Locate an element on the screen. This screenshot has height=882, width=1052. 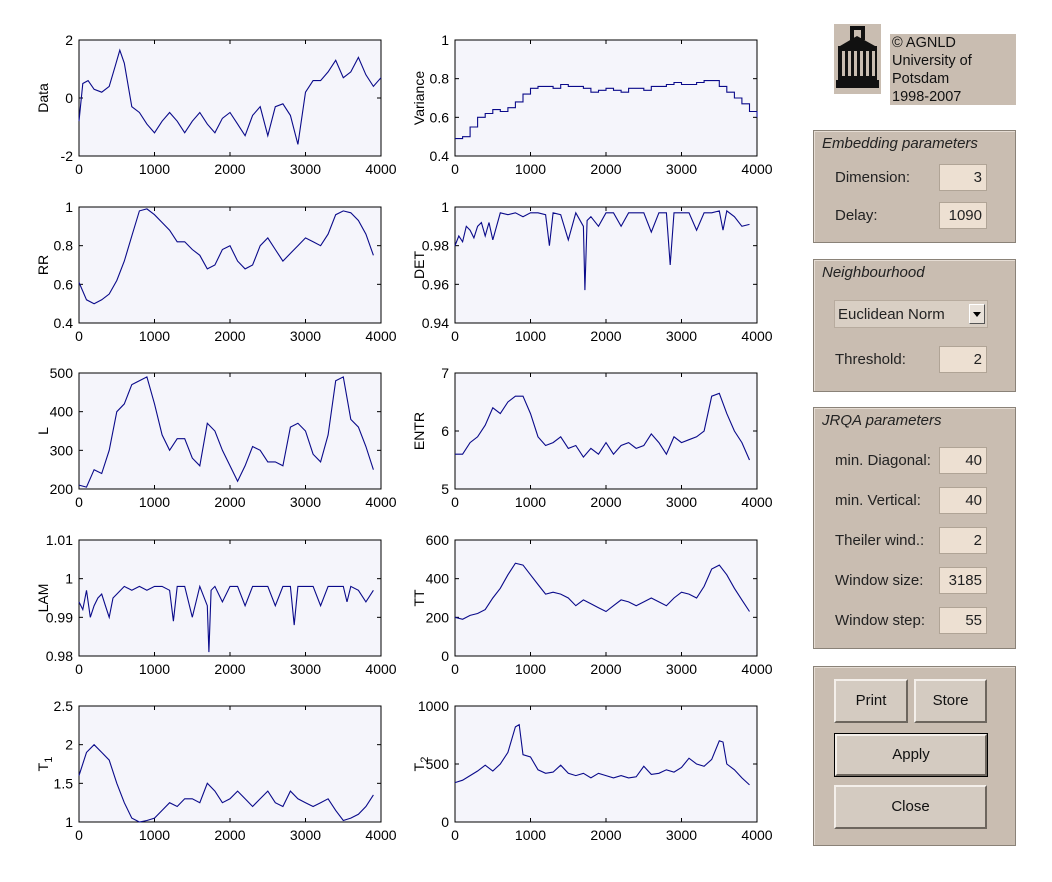
norm-dropdown: Euclidean Norm is located at coordinates (911, 314).